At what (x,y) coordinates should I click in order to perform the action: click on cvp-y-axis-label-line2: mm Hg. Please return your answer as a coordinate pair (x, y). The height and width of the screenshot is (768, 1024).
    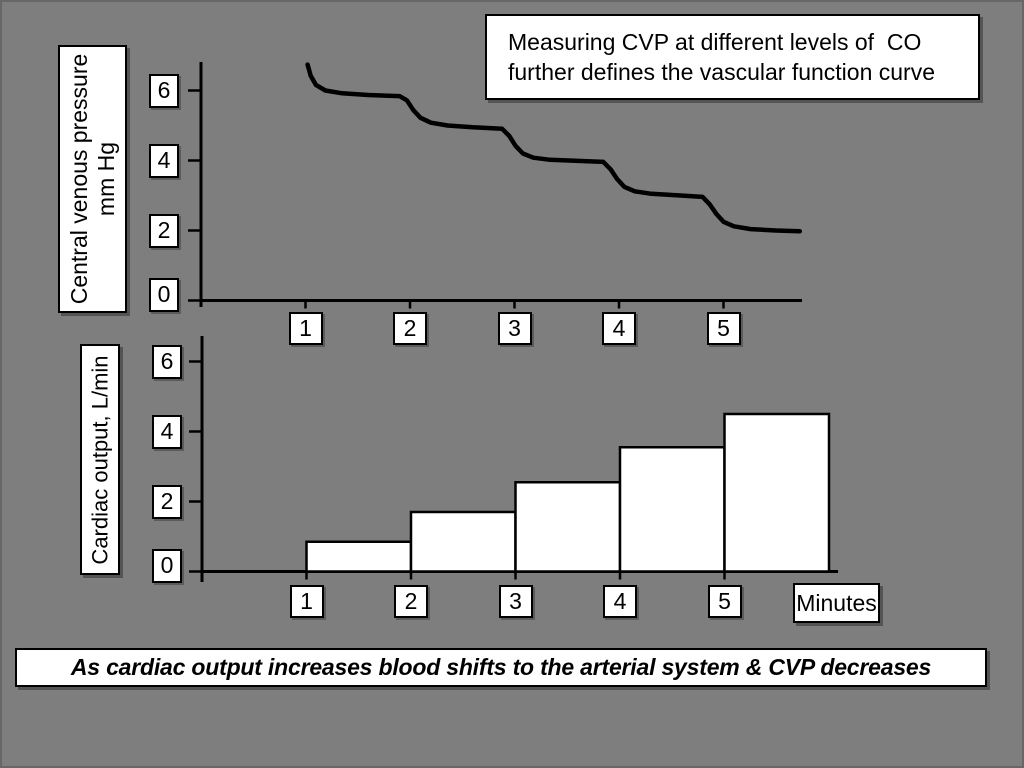
    Looking at the image, I should click on (105, 179).